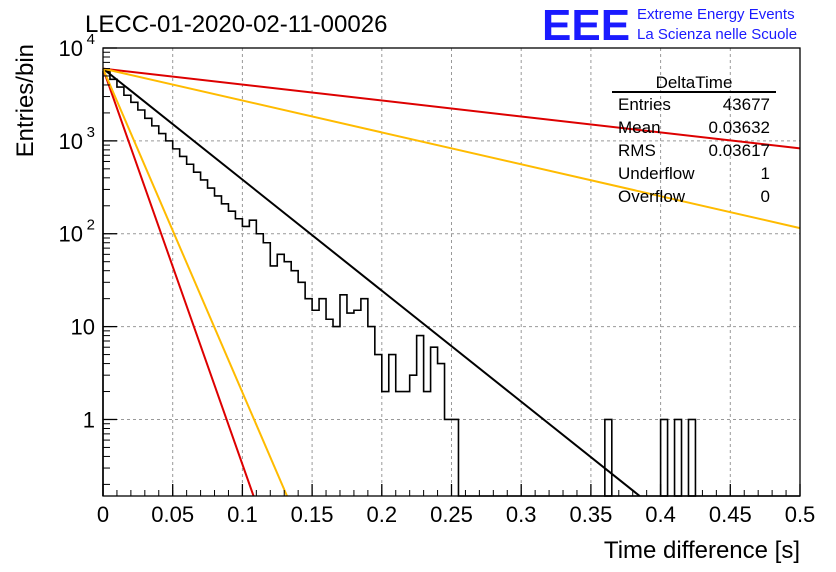  Describe the element at coordinates (25, 100) in the screenshot. I see `y-axis-label: Entries/bin` at that location.